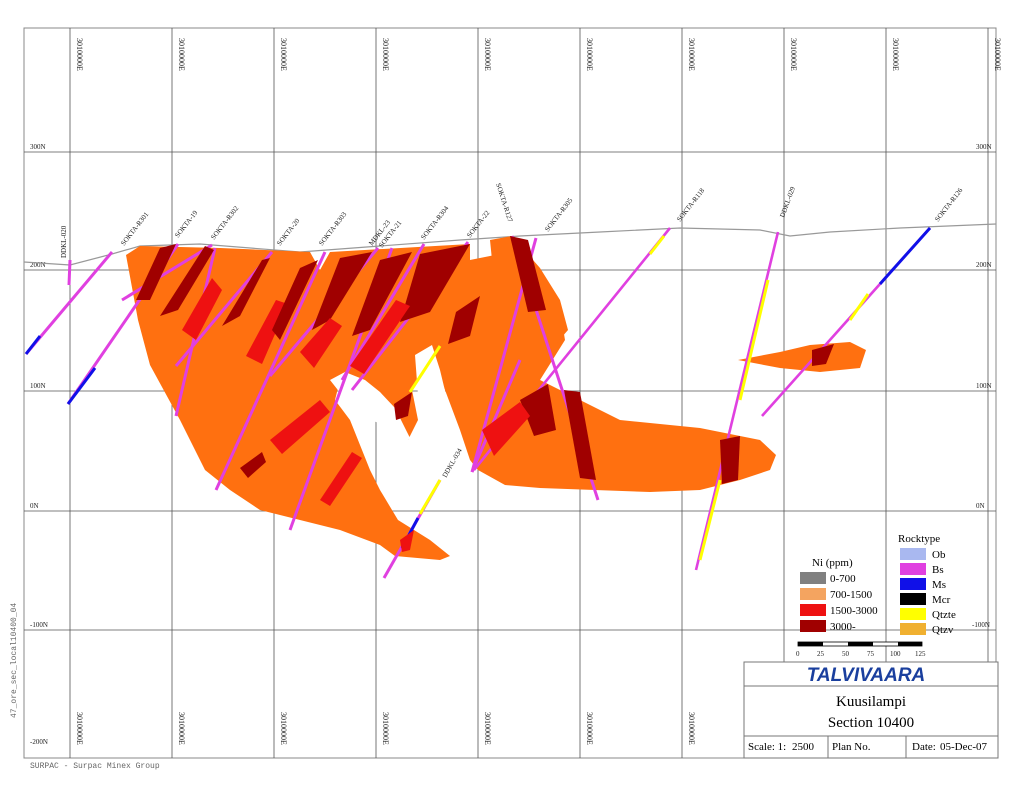  What do you see at coordinates (64, 241) in the screenshot?
I see `drillhole-label: DDKL-020` at bounding box center [64, 241].